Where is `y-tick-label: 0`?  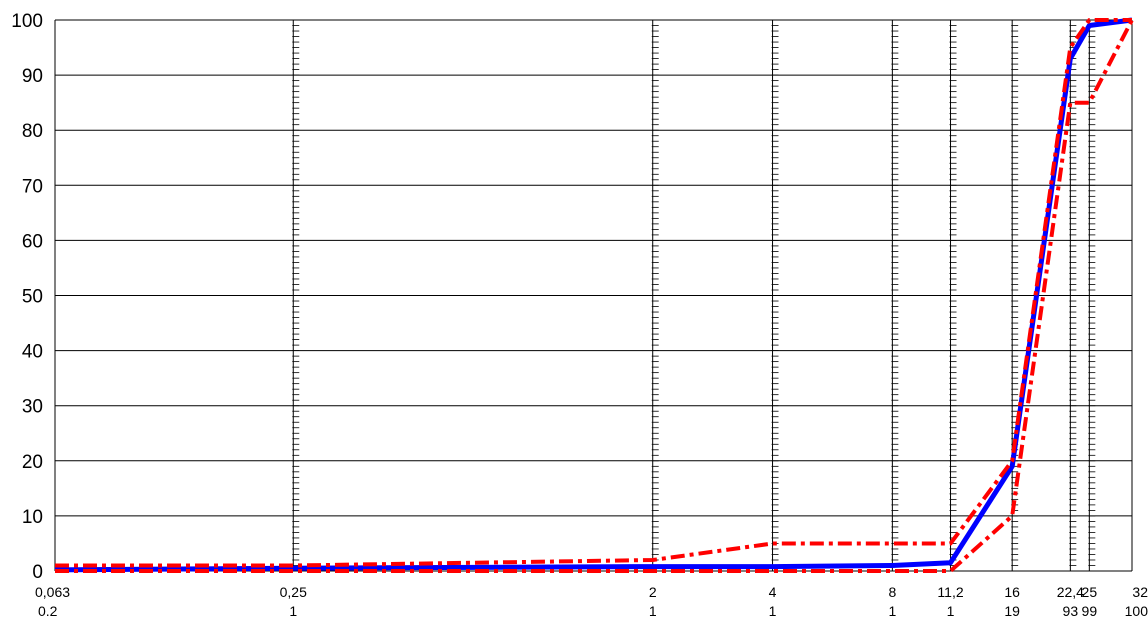
y-tick-label: 0 is located at coordinates (37, 572).